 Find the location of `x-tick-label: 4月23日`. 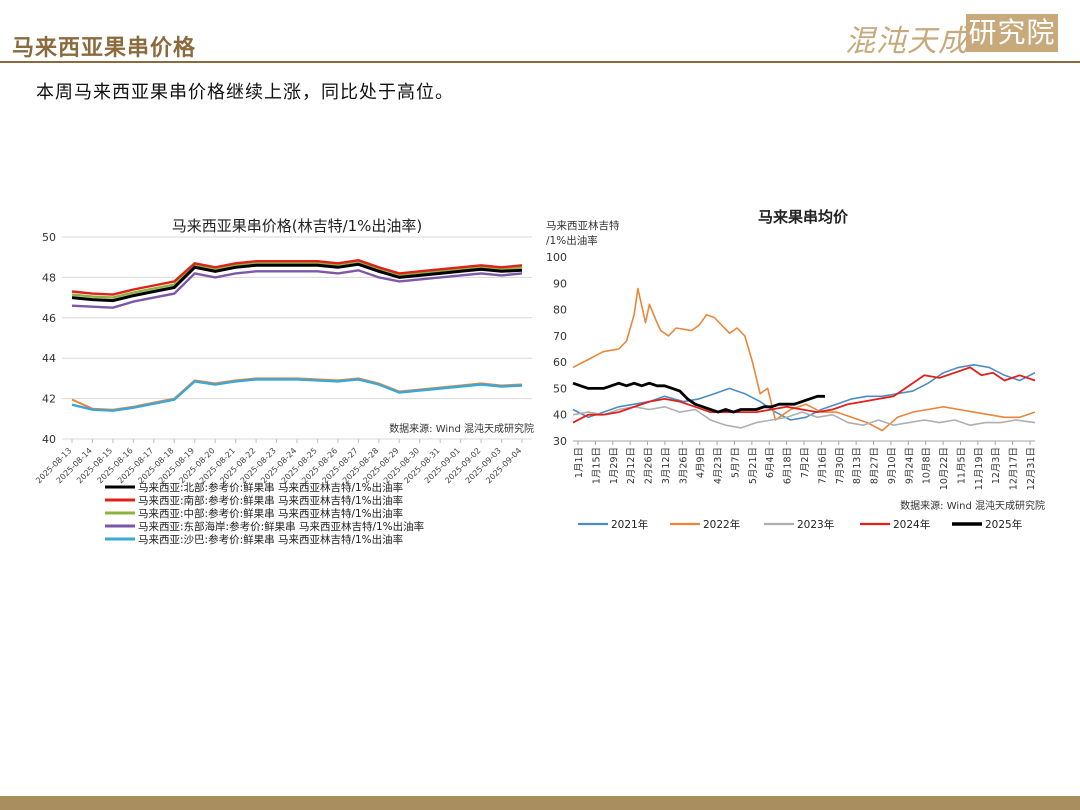

x-tick-label: 4月23日 is located at coordinates (718, 465).